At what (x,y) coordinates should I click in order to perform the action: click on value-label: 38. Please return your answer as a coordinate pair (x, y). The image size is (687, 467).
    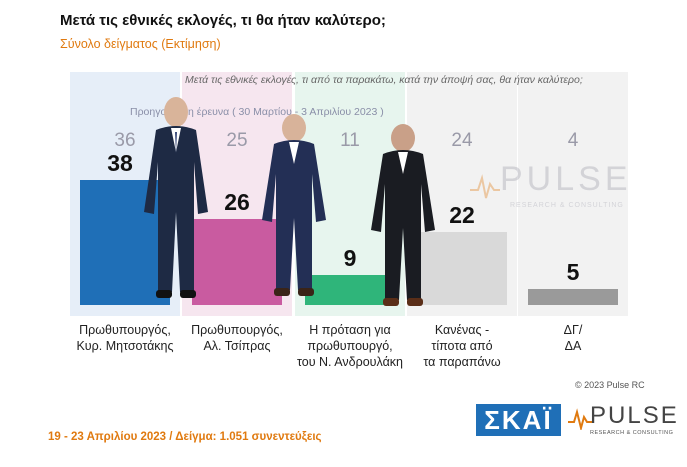
    Looking at the image, I should click on (120, 162).